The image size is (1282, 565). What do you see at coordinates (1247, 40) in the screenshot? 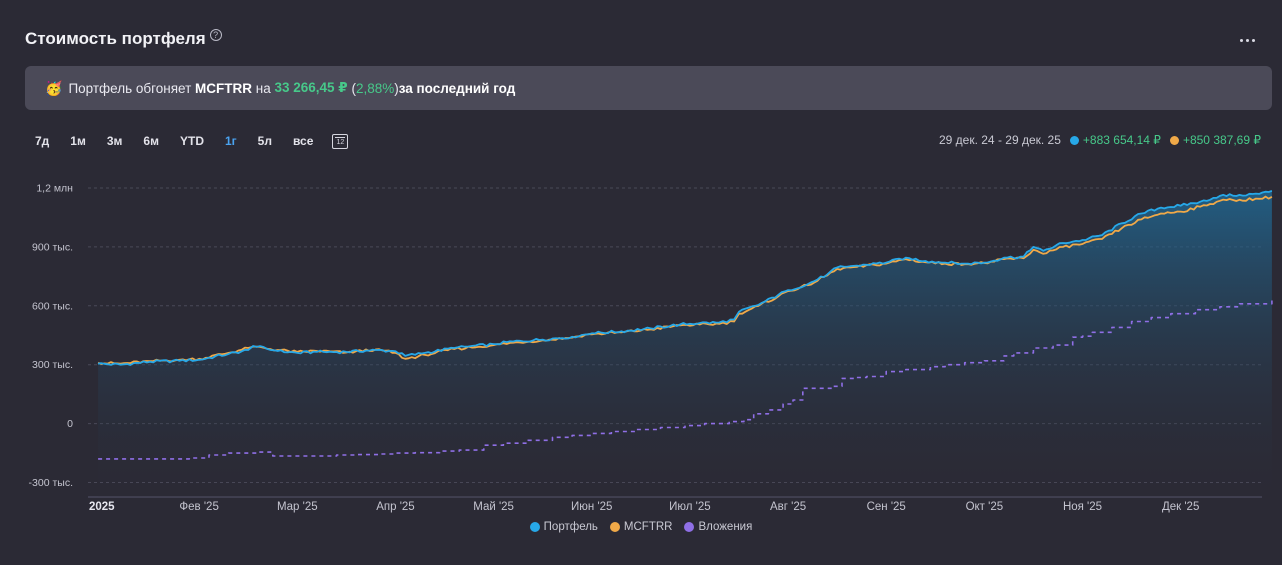
I see `more-options-icon` at bounding box center [1247, 40].